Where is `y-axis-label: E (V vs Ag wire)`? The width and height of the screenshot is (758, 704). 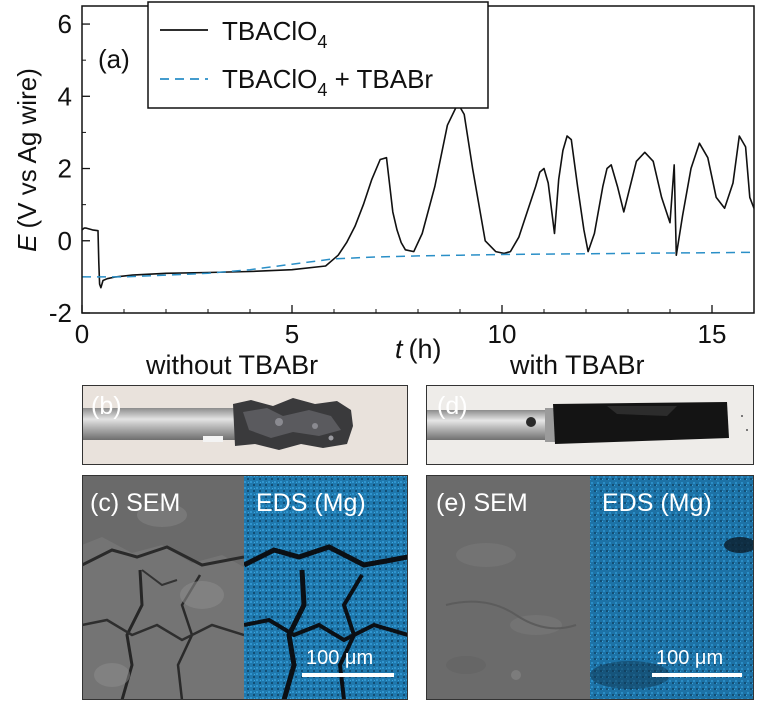
y-axis-label: E (V vs Ag wire) is located at coordinates (27, 160).